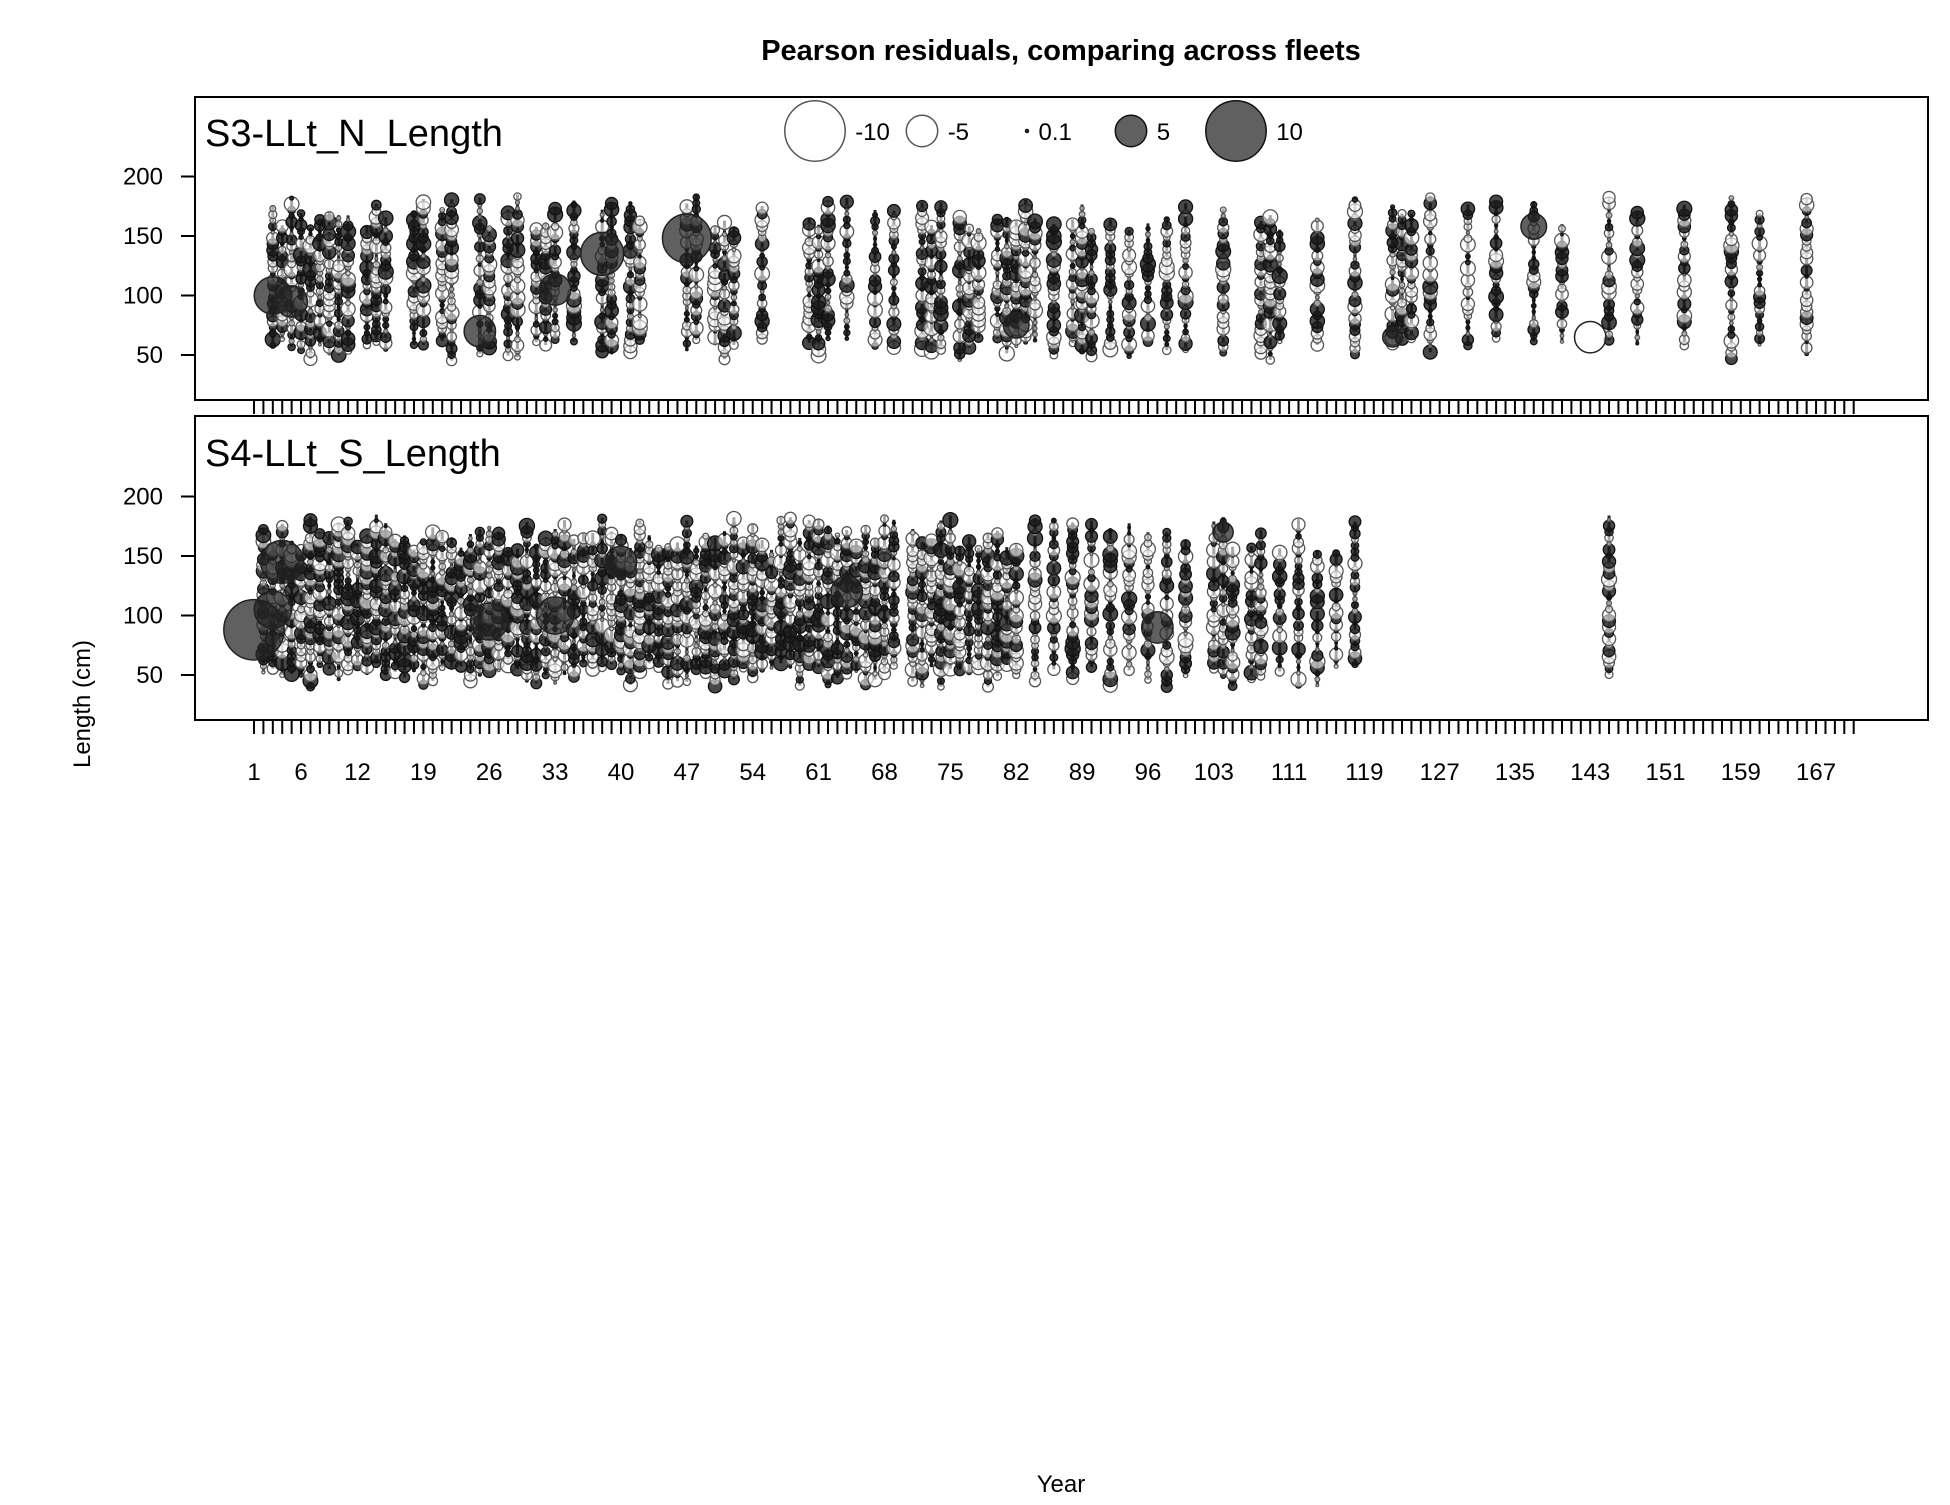  Describe the element at coordinates (1082, 772) in the screenshot. I see `x-tick-label: 89` at that location.